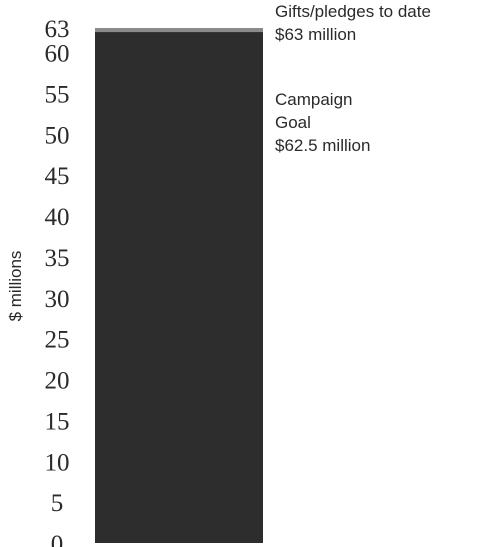 Image resolution: width=495 pixels, height=547 pixels. I want to click on y-tick-label: 50, so click(57, 135).